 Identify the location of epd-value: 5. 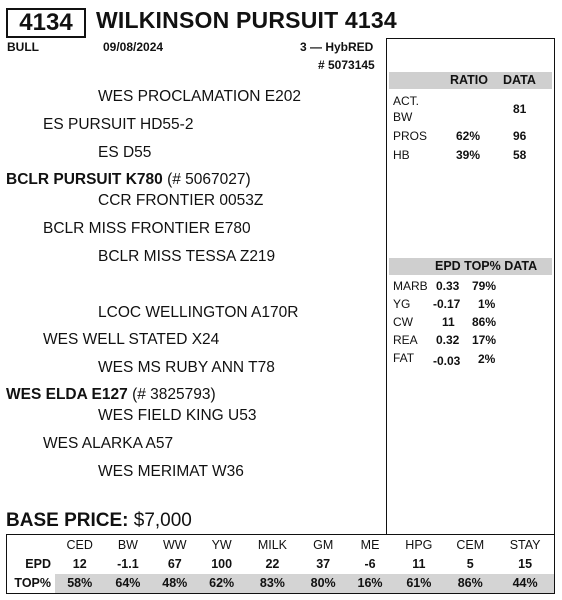
(470, 563).